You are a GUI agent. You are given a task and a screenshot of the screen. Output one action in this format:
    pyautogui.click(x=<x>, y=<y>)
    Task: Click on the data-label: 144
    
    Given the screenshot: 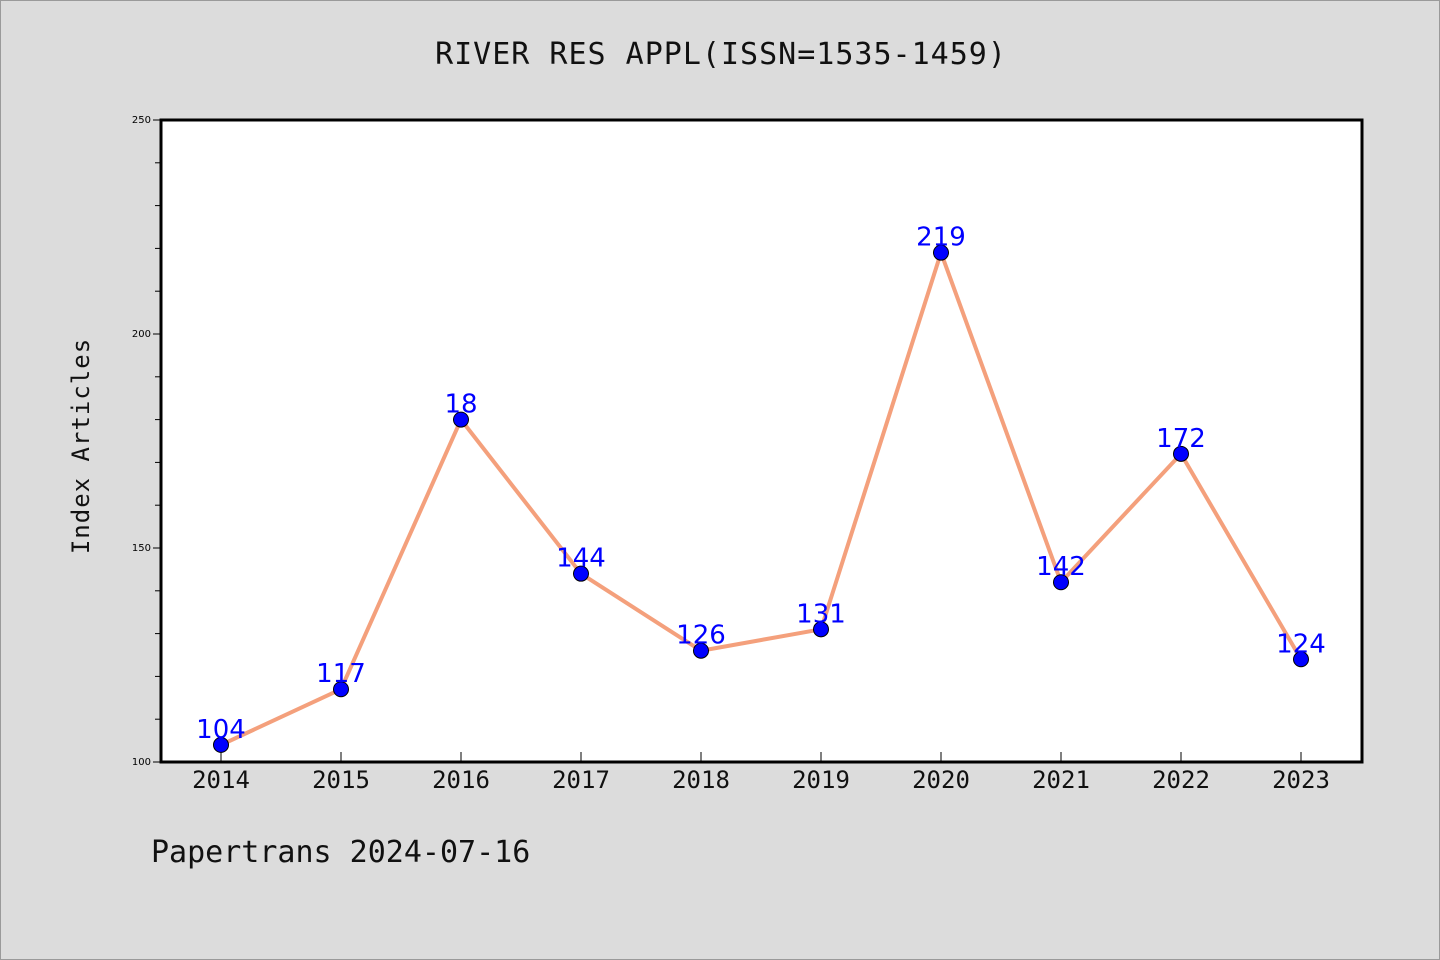 What is the action you would take?
    pyautogui.click(x=581, y=559)
    